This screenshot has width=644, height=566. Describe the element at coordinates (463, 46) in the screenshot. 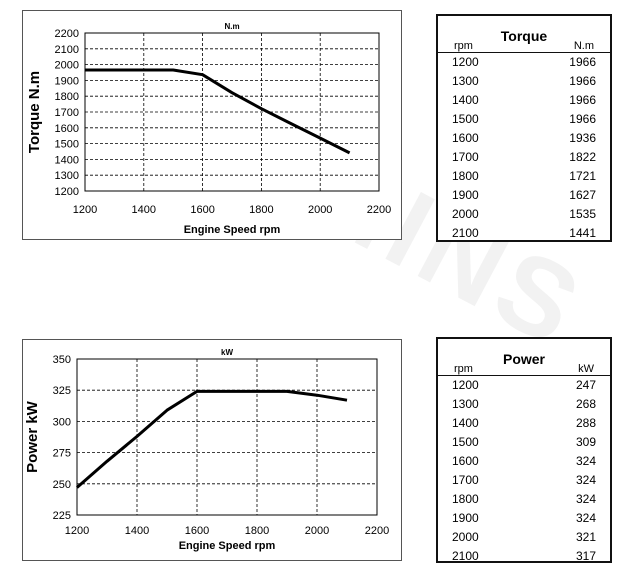

I see `torque-table-rpm-header: rpm` at that location.